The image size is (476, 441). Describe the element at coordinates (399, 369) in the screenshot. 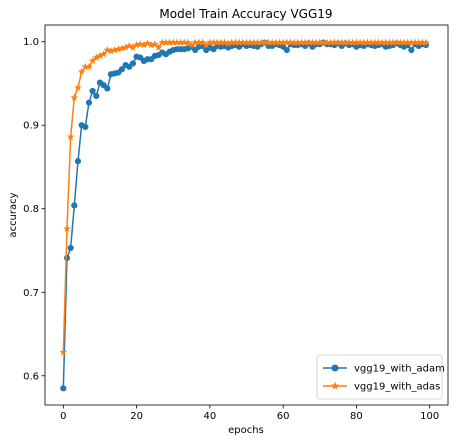

I see `legend-label: vgg19_with_adam` at that location.